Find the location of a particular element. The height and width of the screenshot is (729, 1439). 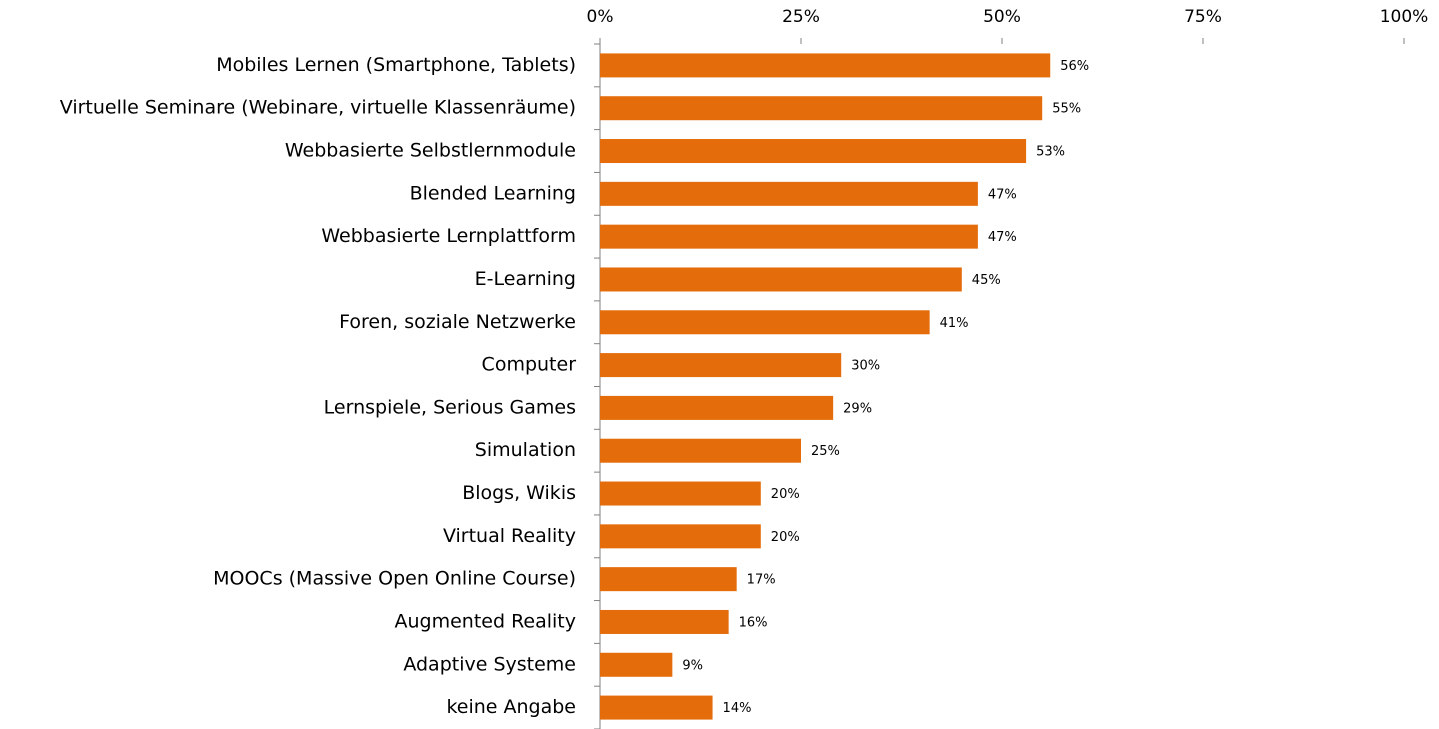

value-label: 9% is located at coordinates (692, 665).